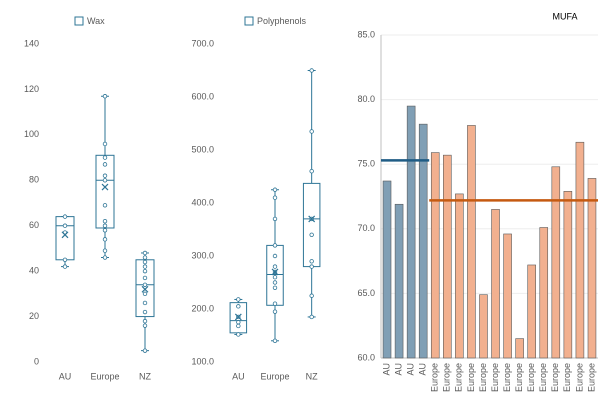  What do you see at coordinates (282, 21) in the screenshot?
I see `legend-label: Polyphenols` at bounding box center [282, 21].